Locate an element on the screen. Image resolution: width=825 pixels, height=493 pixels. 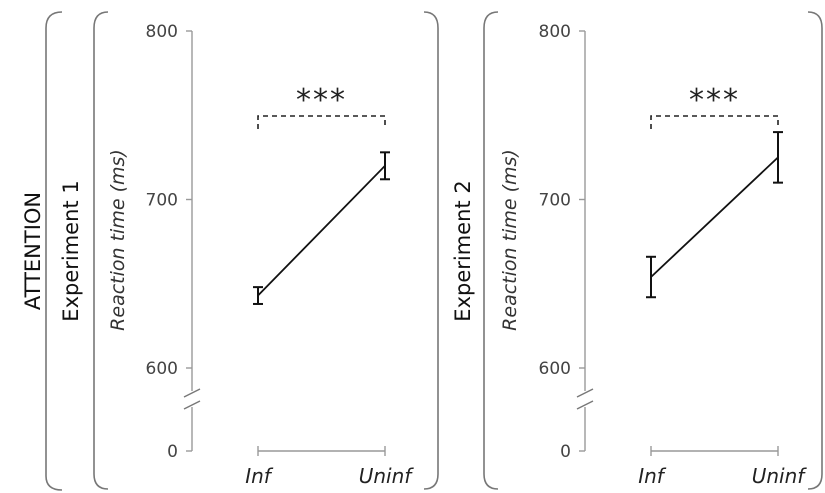
experiment-label: Experiment 2 is located at coordinates (463, 250).